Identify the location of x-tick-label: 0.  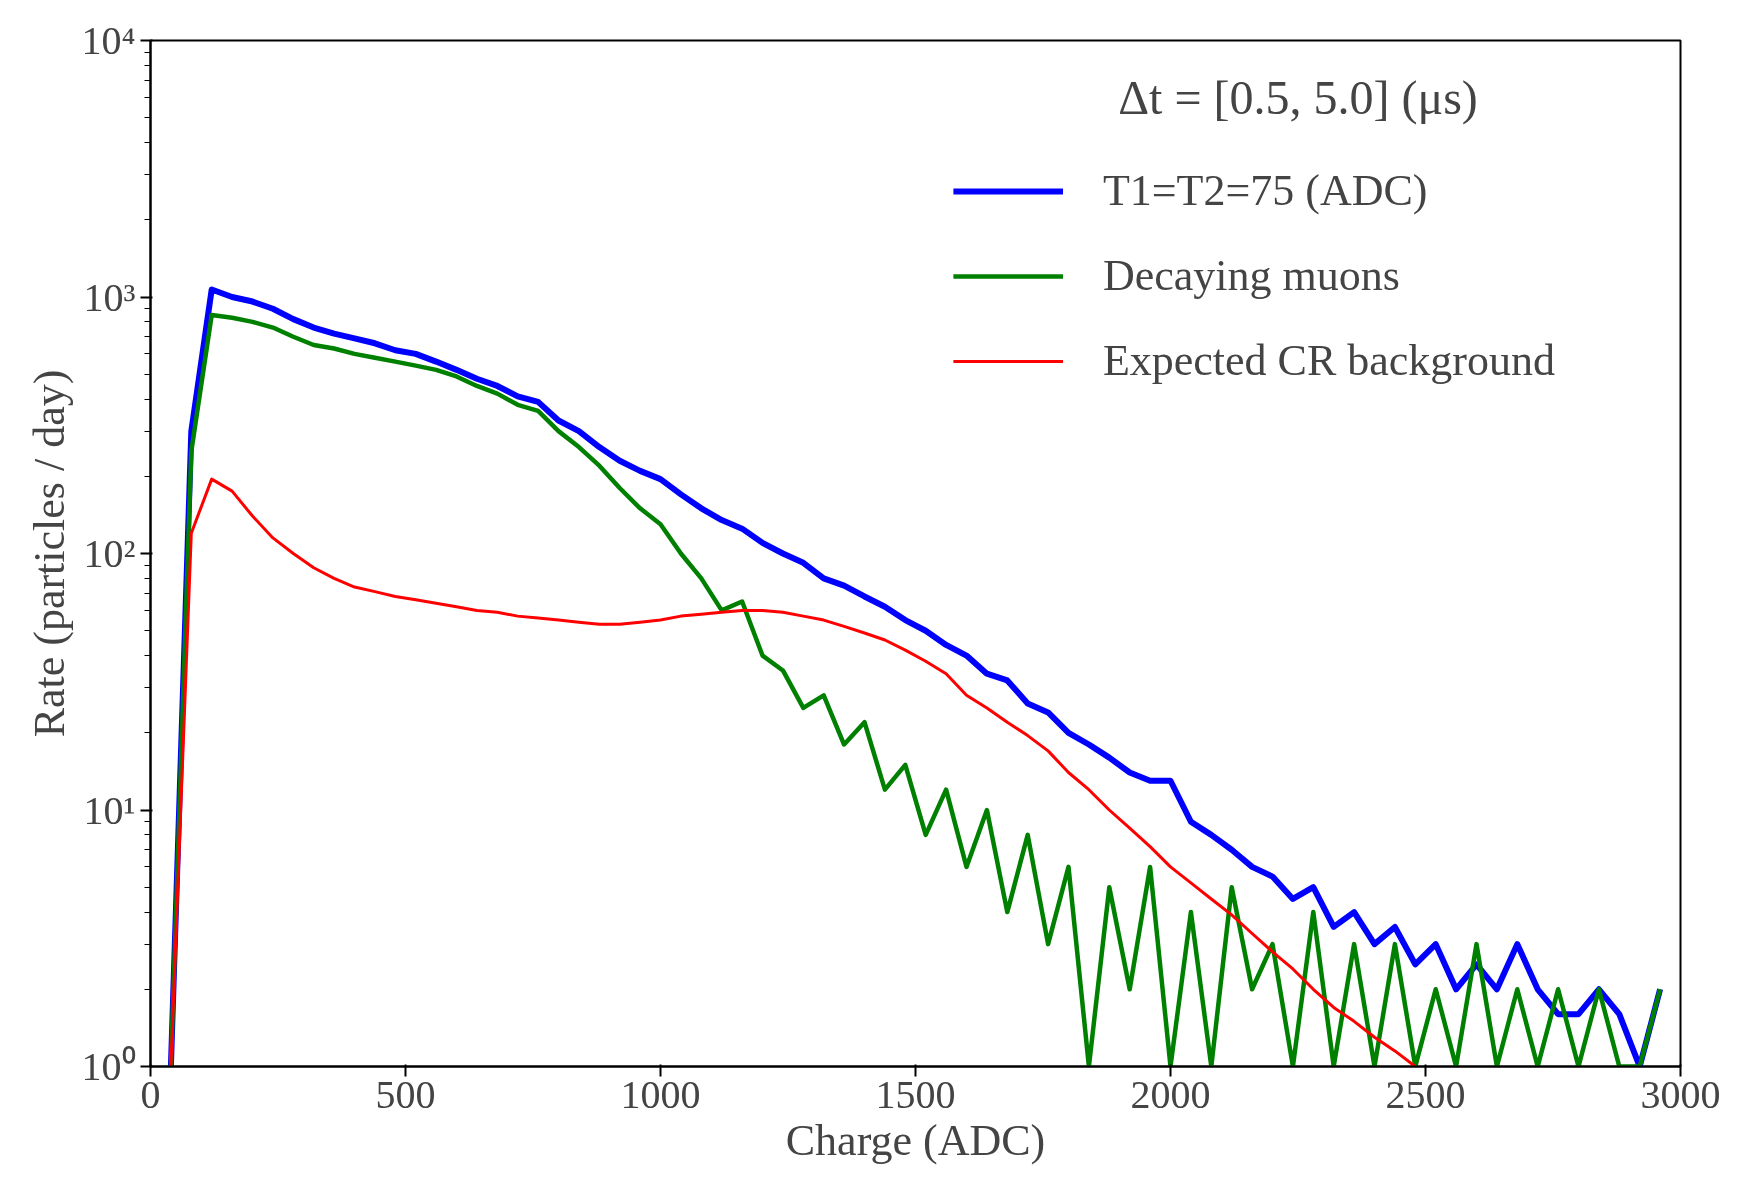
(150, 1094).